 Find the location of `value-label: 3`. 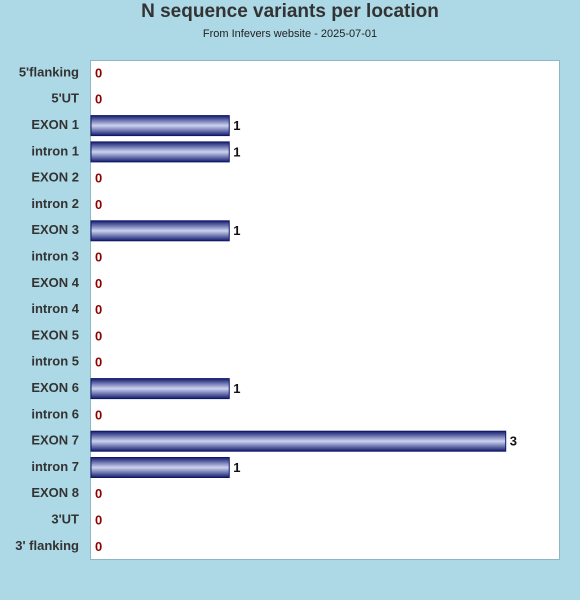

value-label: 3 is located at coordinates (513, 441).